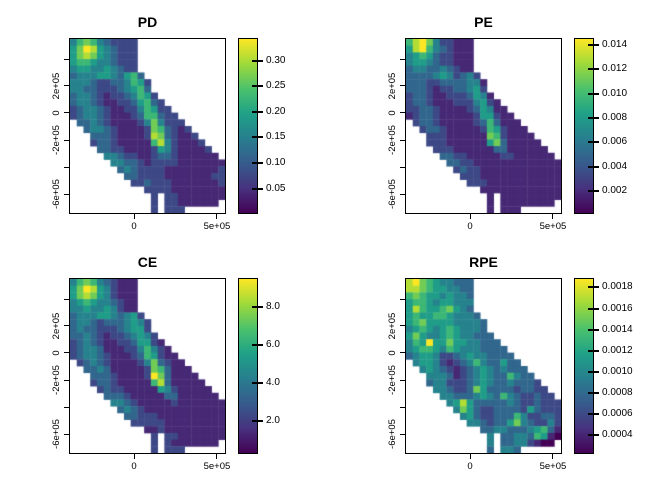 This screenshot has height=480, width=672. I want to click on panel-title: PE, so click(483, 22).